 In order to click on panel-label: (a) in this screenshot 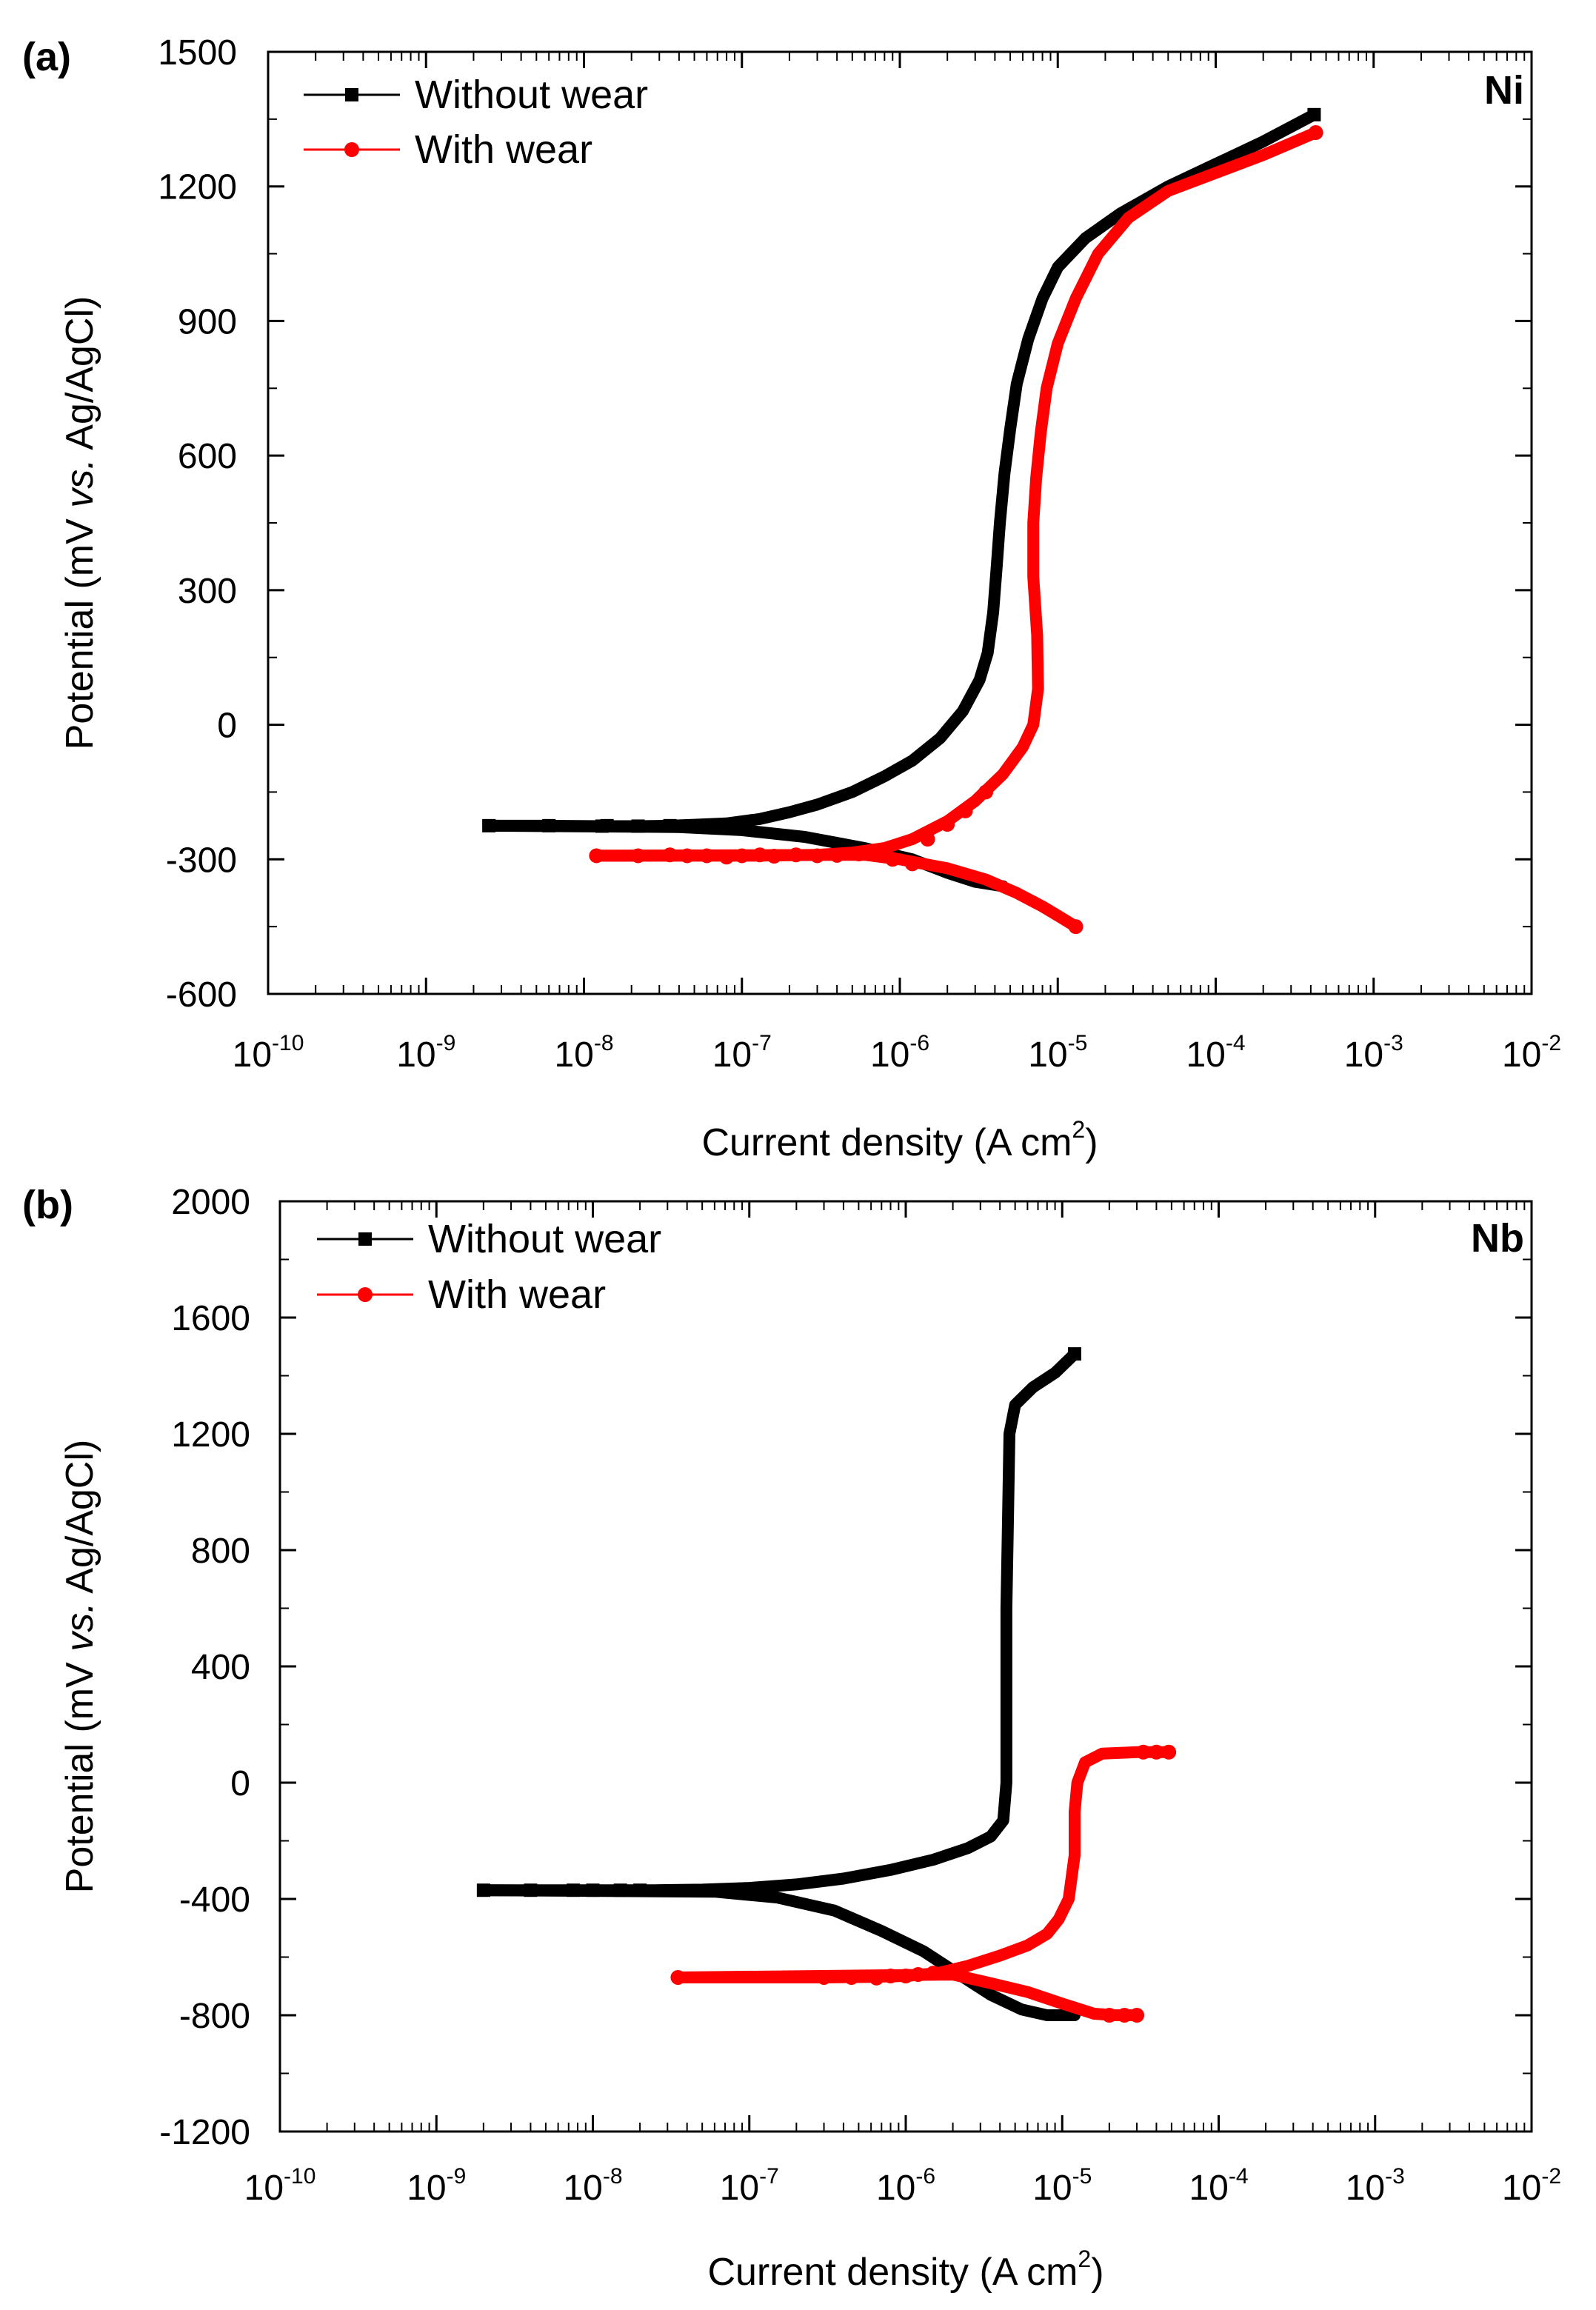, I will do `click(46, 57)`.